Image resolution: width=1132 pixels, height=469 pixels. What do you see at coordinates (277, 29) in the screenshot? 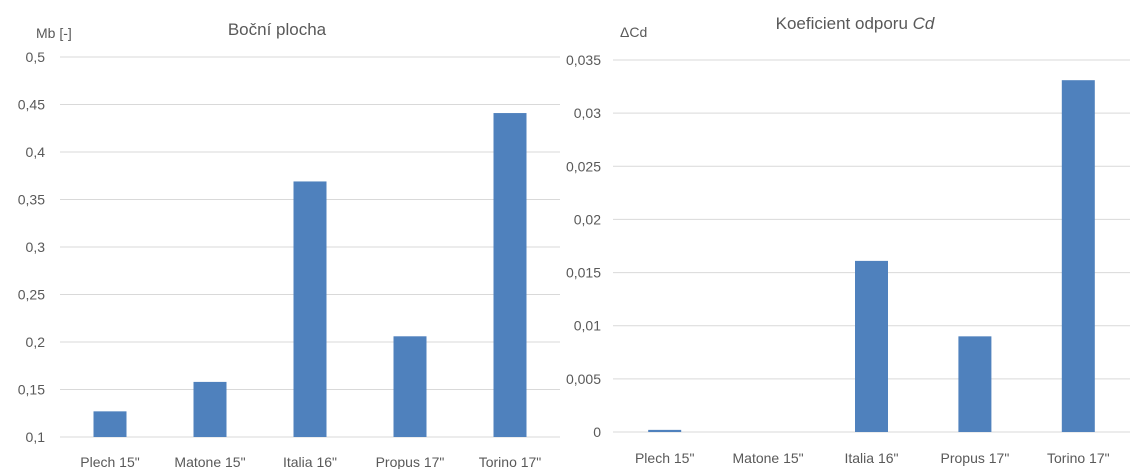
I see `bocni-plocha-title: Boční plocha` at bounding box center [277, 29].